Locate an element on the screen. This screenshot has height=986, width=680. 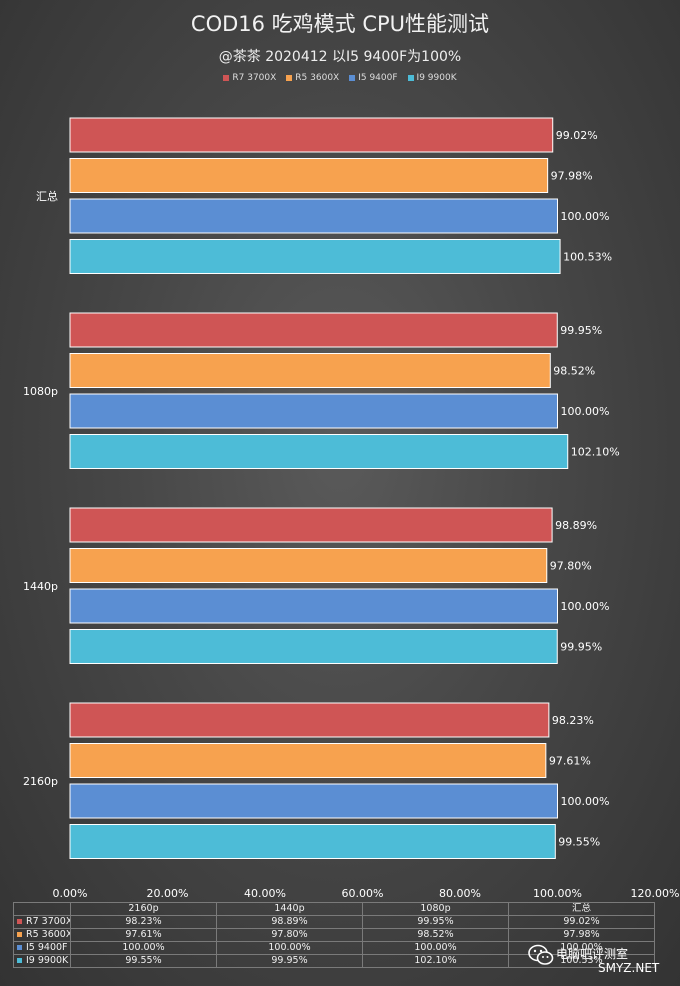
data-table-cell: 98.89% is located at coordinates (289, 922).